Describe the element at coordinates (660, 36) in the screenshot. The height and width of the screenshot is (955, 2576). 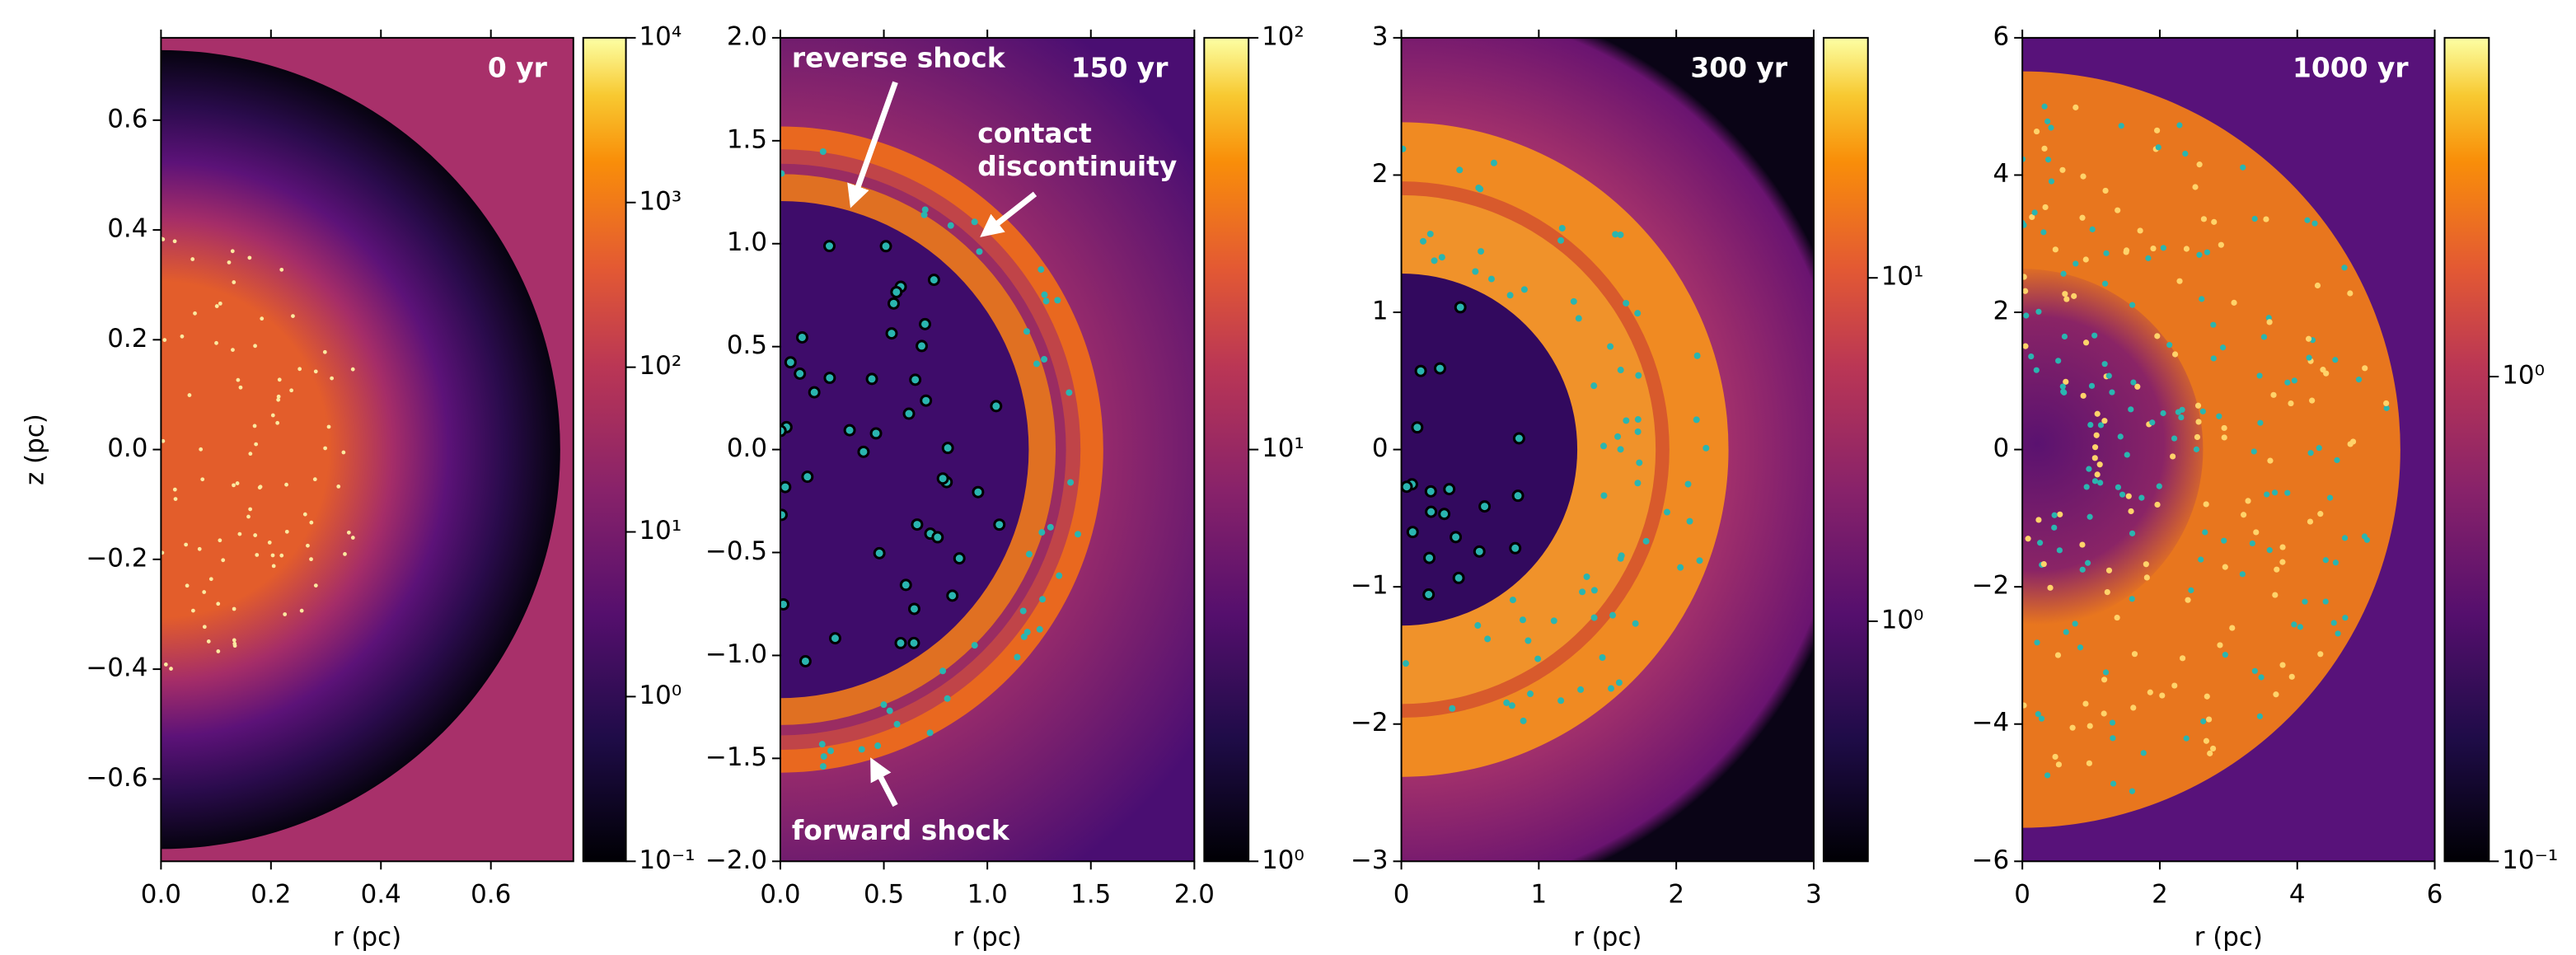
I see `colorbar-tick-label: 10⁴` at that location.